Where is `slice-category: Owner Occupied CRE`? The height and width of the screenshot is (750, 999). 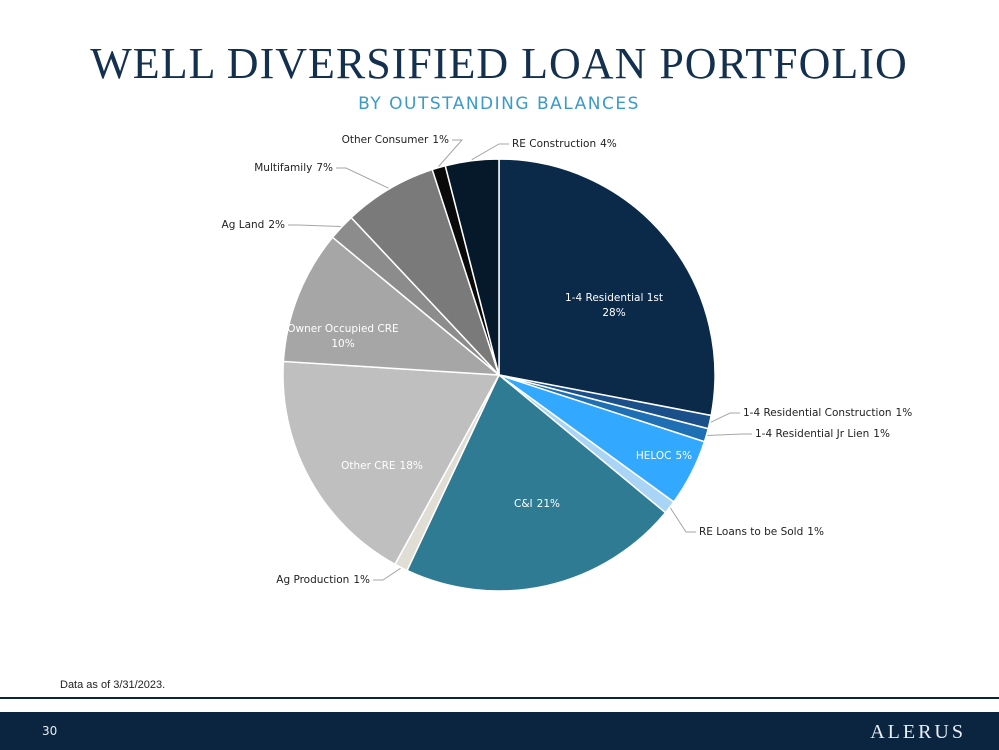 slice-category: Owner Occupied CRE is located at coordinates (342, 329).